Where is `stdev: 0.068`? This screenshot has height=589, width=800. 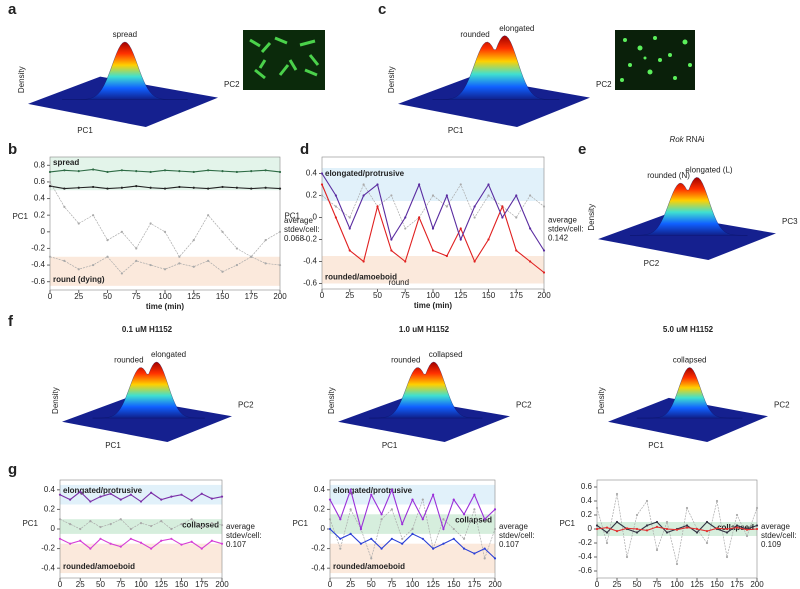
stdev: 0.068 is located at coordinates (294, 238).